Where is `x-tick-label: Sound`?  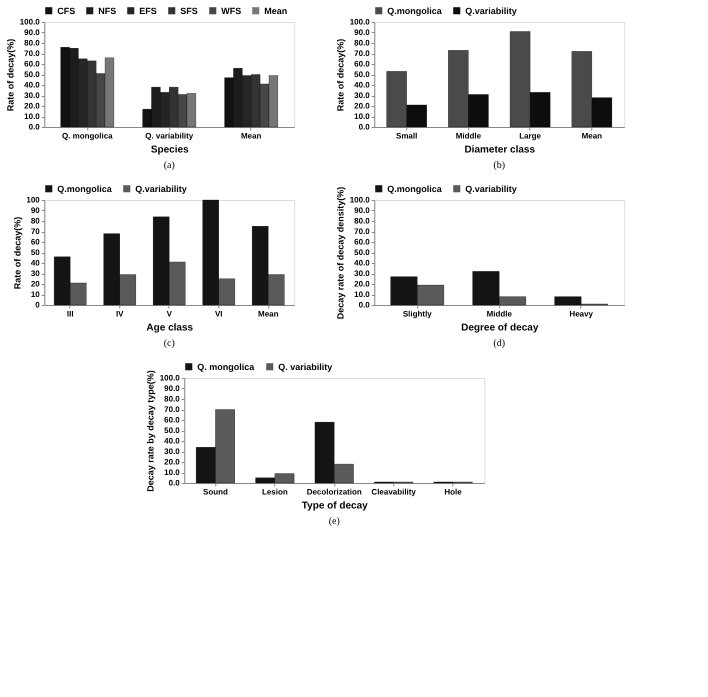 x-tick-label: Sound is located at coordinates (215, 492).